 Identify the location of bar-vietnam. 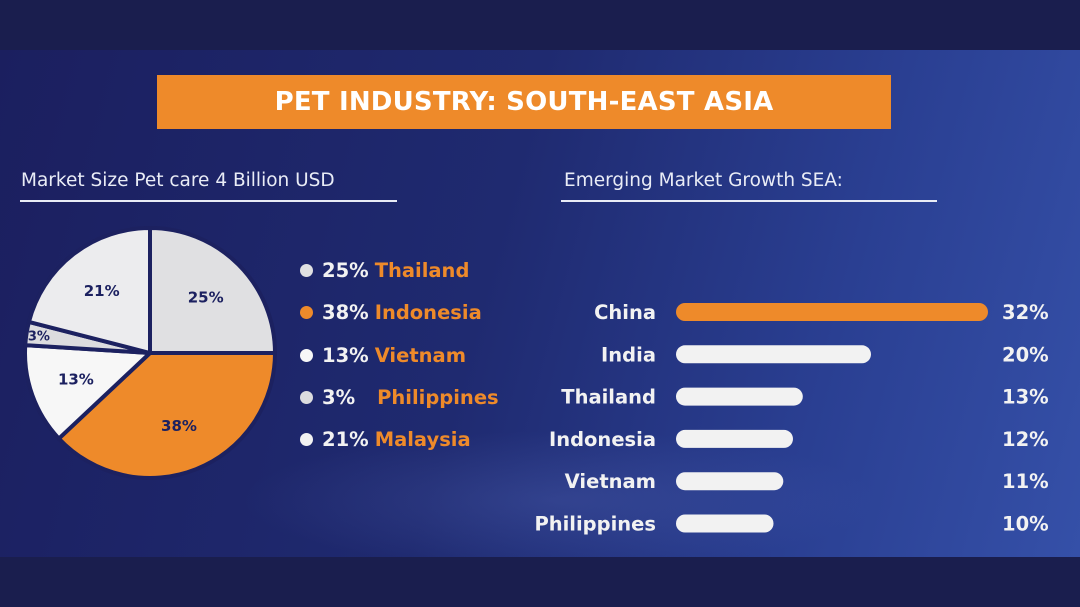
(730, 481).